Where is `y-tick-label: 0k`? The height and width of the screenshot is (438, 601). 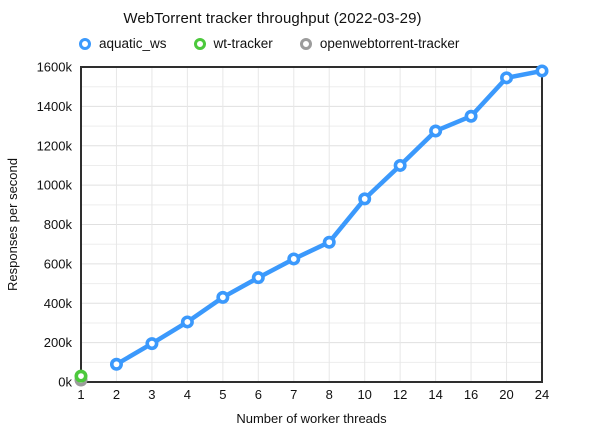 y-tick-label: 0k is located at coordinates (65, 382).